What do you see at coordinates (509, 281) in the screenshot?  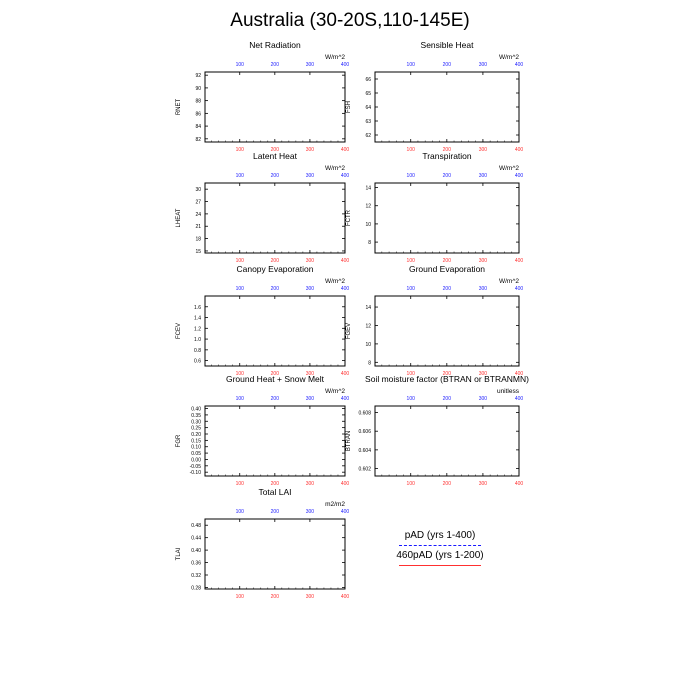 I see `panel-6-units: W/m^2` at bounding box center [509, 281].